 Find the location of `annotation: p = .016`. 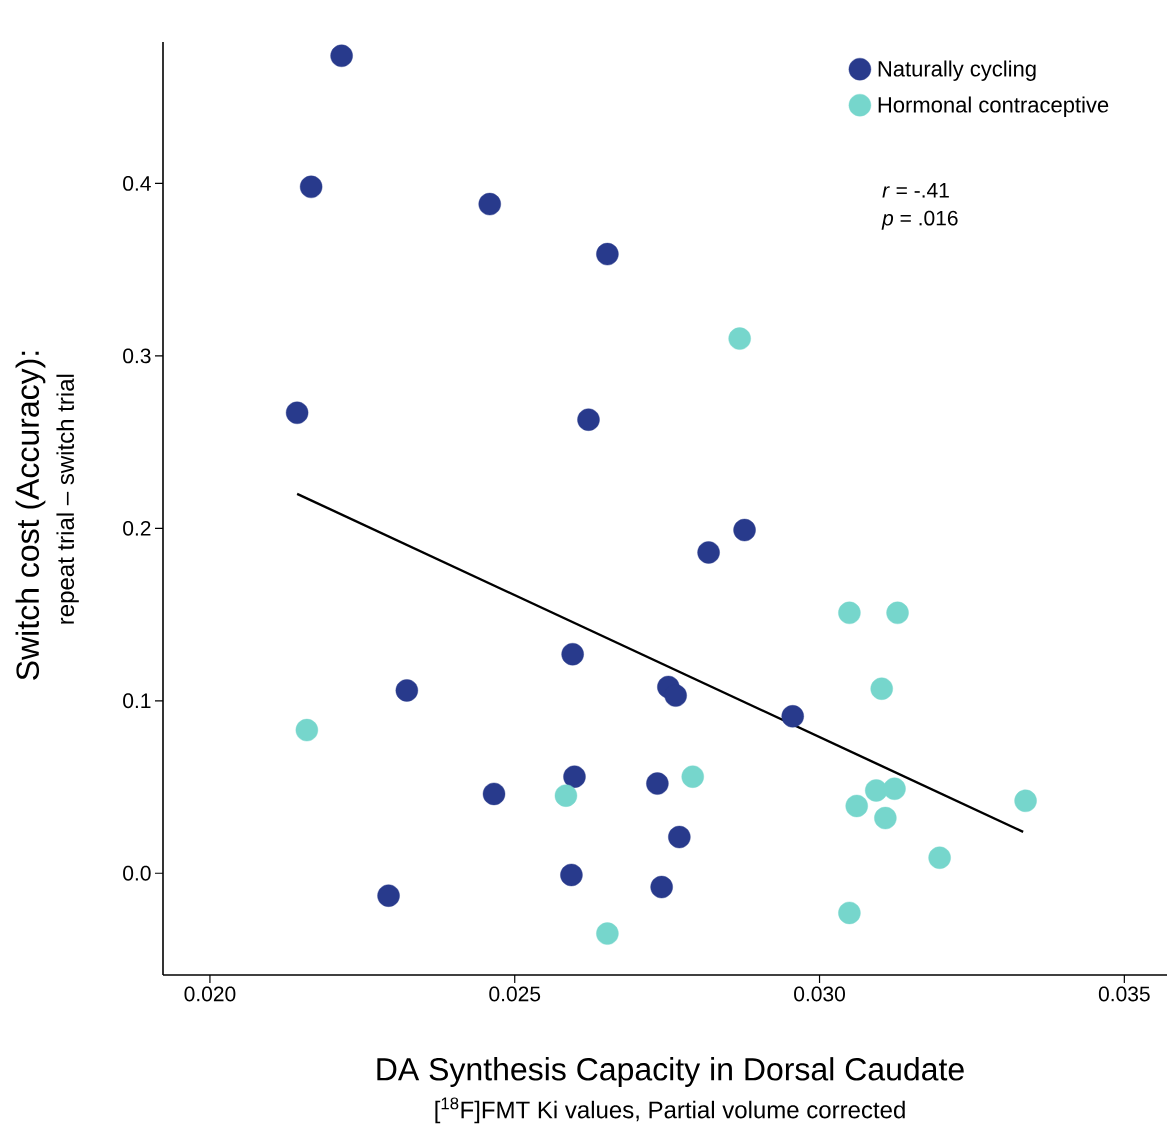

annotation: p = .016 is located at coordinates (919, 220).